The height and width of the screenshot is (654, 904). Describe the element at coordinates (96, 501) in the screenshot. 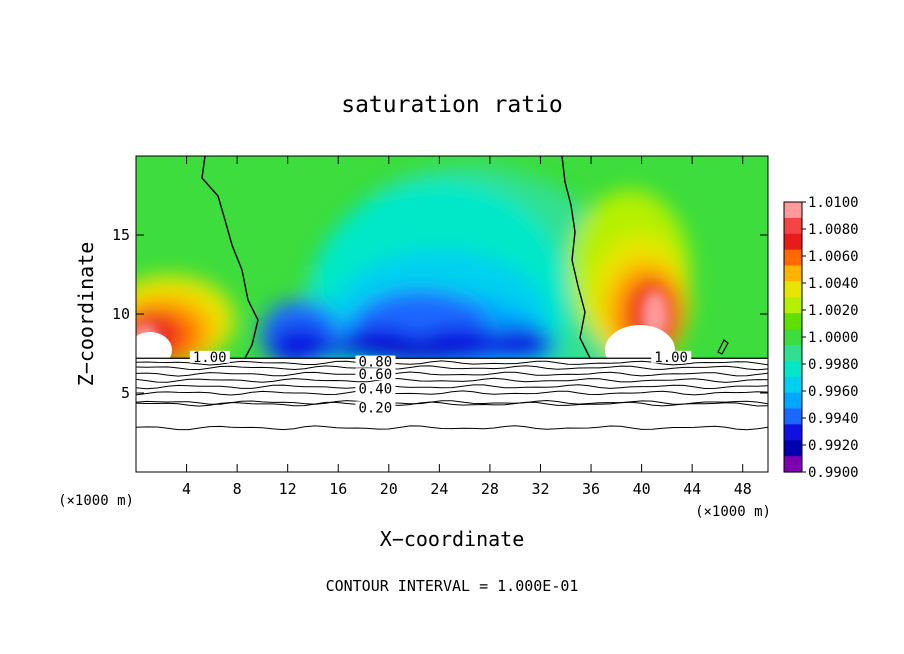

I see `x-unit-left: (×1000 m)` at that location.